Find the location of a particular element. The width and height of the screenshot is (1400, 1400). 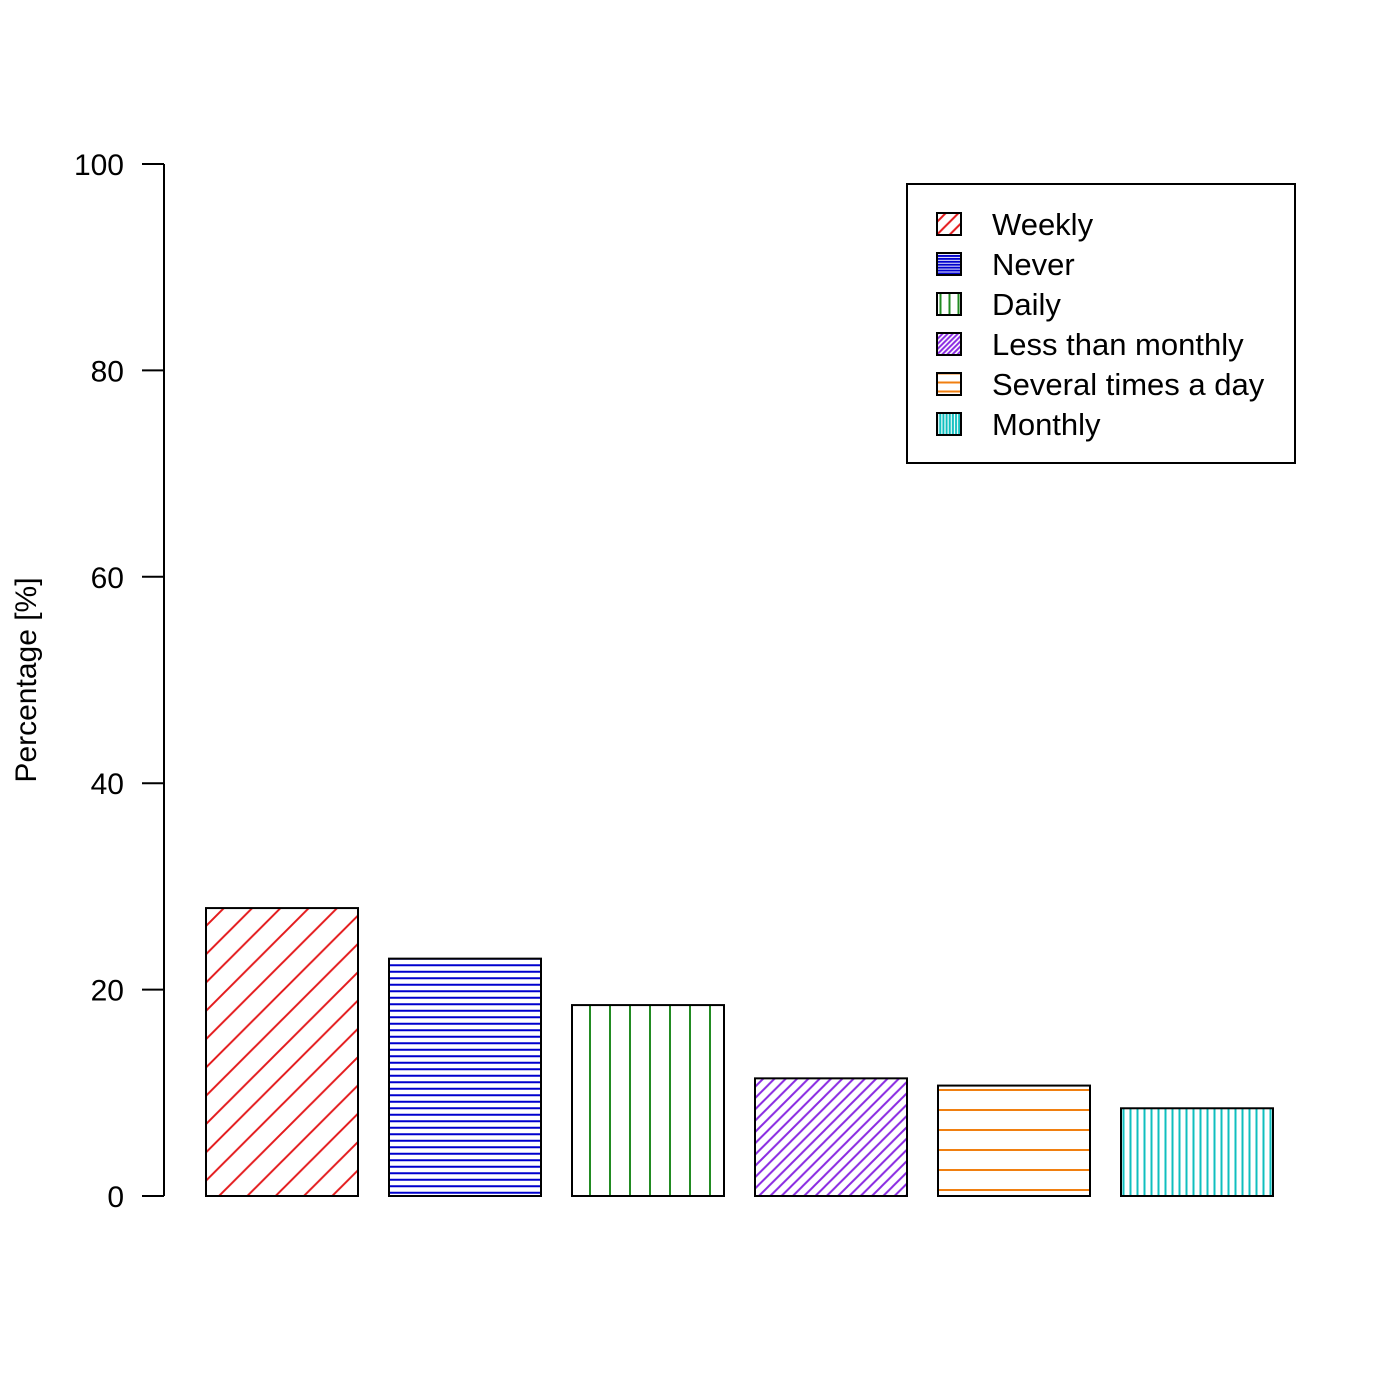

y-tick-label: 100 is located at coordinates (99, 165).